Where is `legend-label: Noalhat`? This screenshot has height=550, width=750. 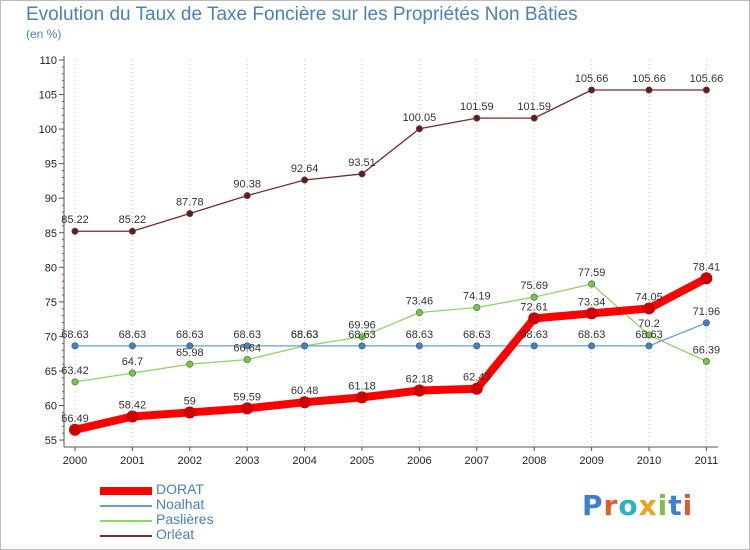
legend-label: Noalhat is located at coordinates (180, 504).